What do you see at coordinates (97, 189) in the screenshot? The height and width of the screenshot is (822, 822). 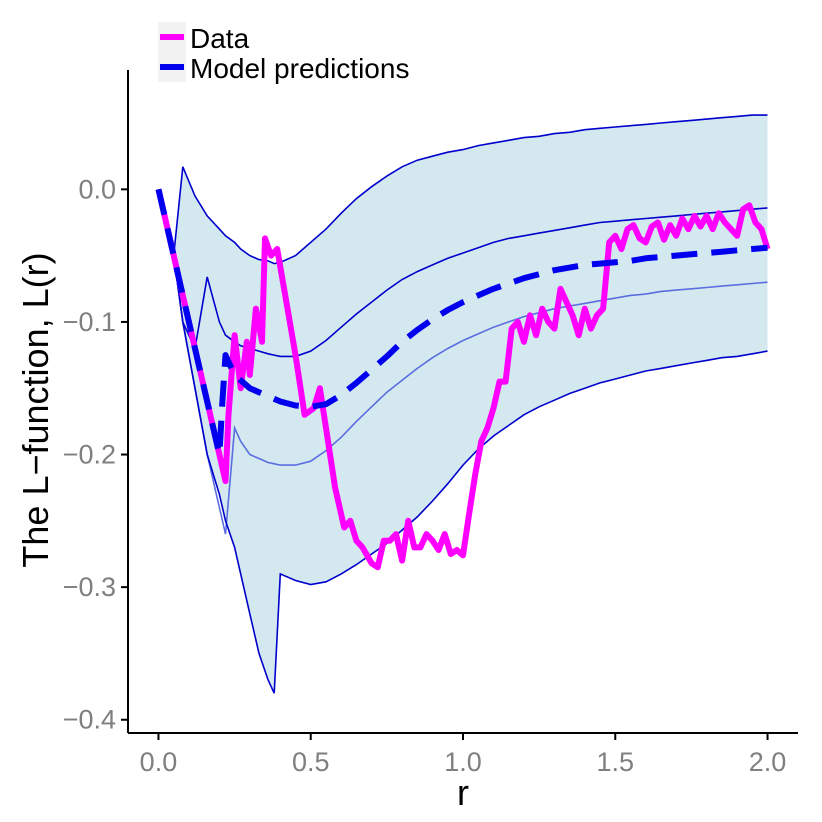 I see `y-tick-label: 0.0` at bounding box center [97, 189].